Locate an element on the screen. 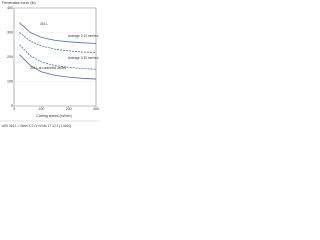  y-tick-label: 100 is located at coordinates (10, 81).